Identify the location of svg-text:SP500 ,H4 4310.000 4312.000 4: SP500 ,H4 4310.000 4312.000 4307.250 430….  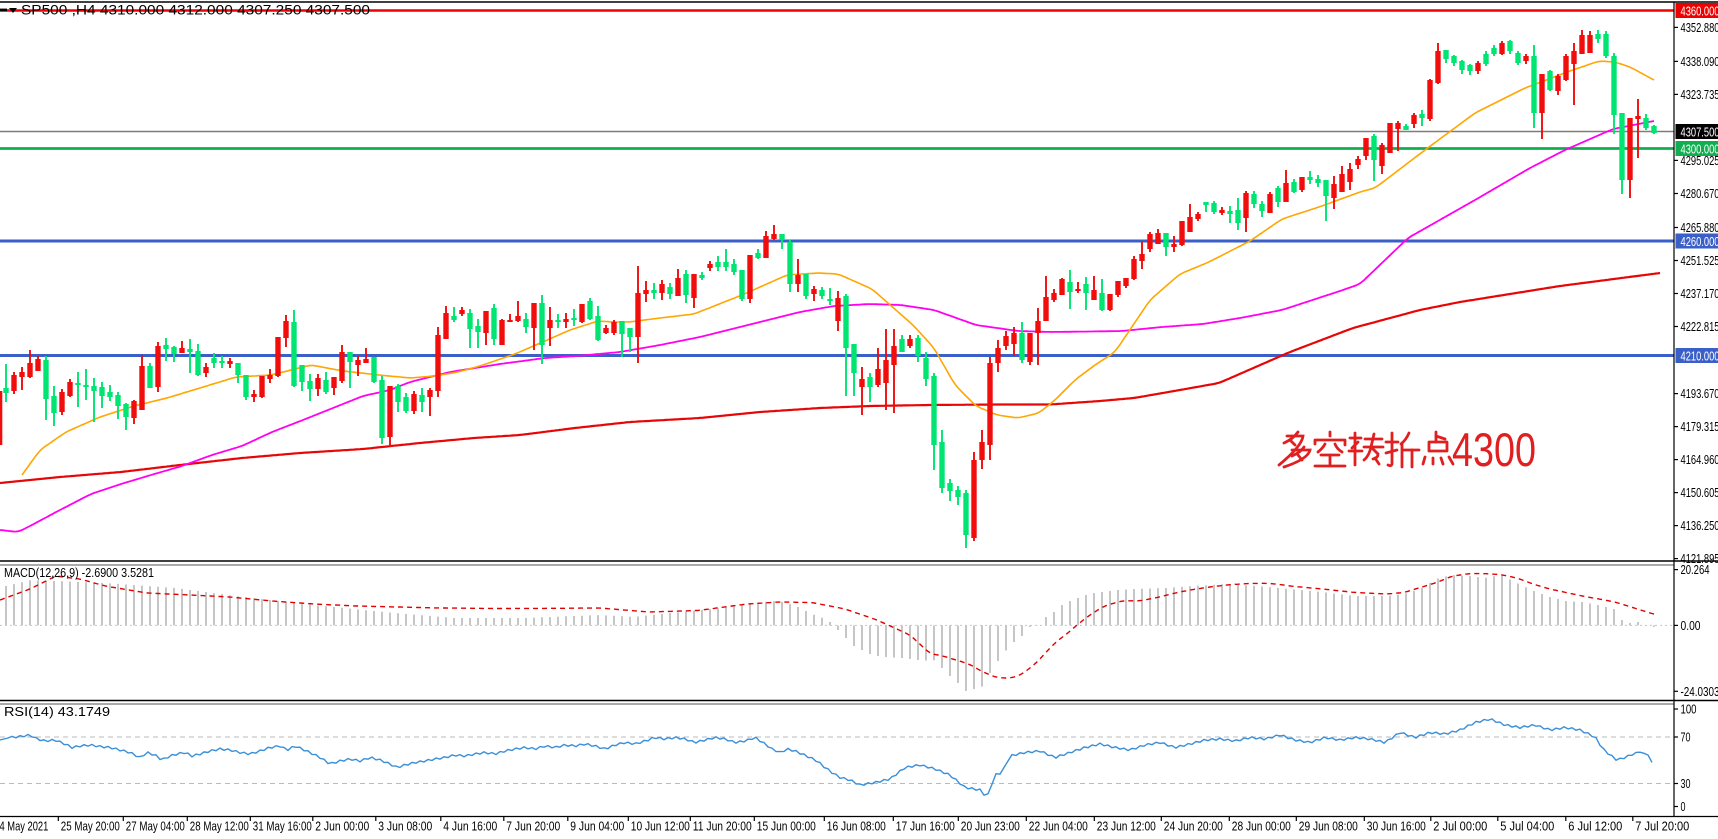
(195, 10).